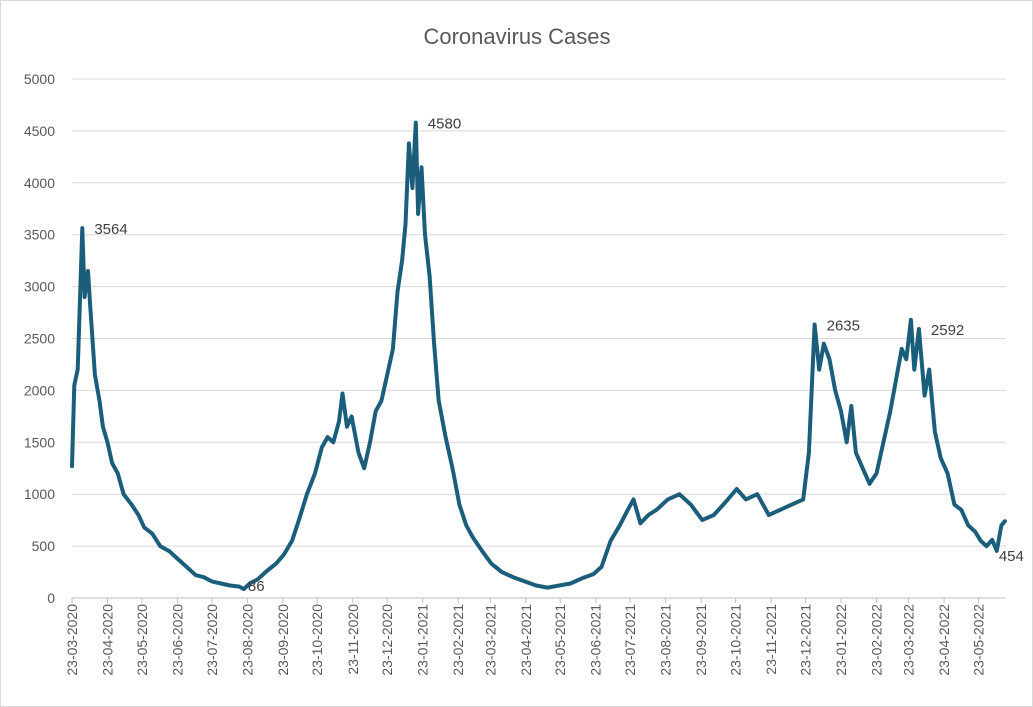  Describe the element at coordinates (387, 640) in the screenshot. I see `x-tick-label: 23-12-2020` at that location.